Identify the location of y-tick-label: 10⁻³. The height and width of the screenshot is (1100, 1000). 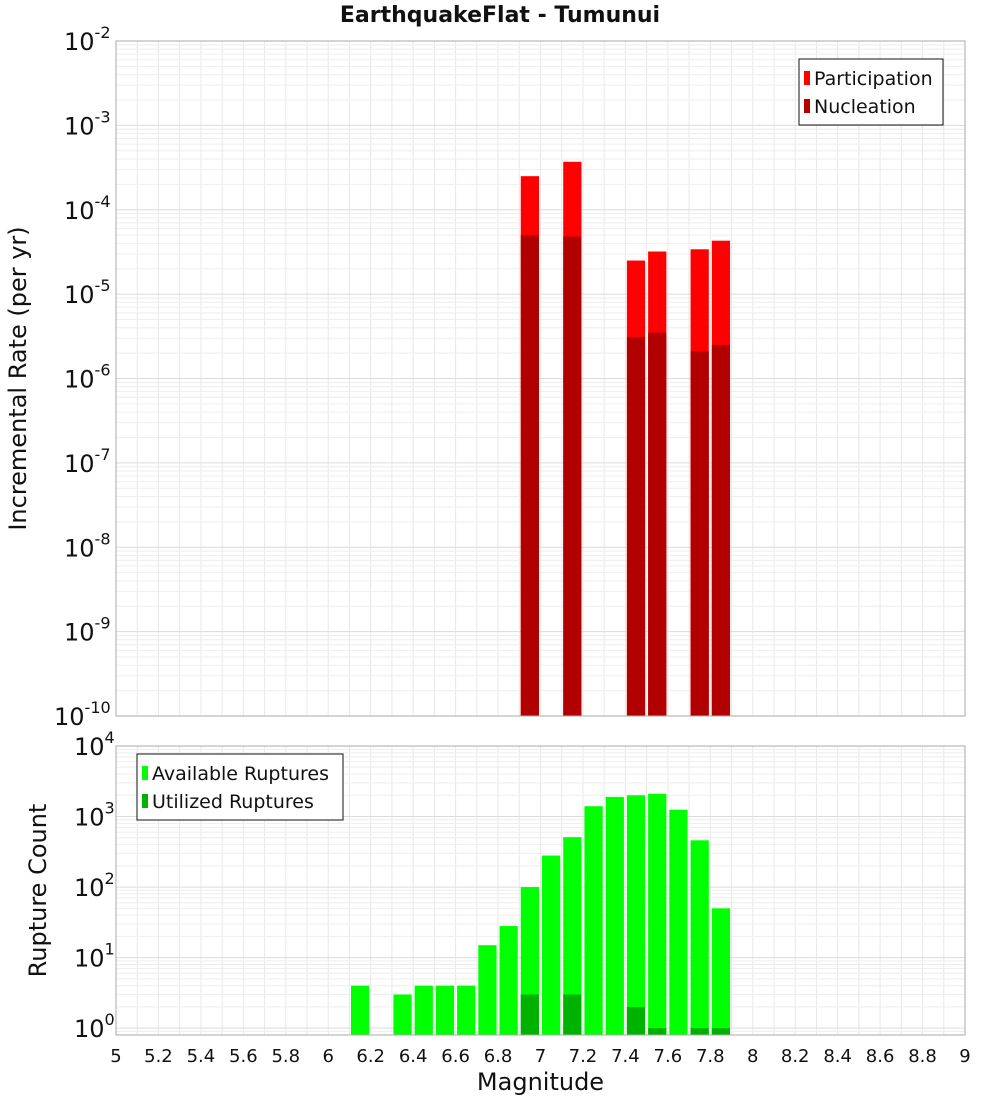
(87, 123).